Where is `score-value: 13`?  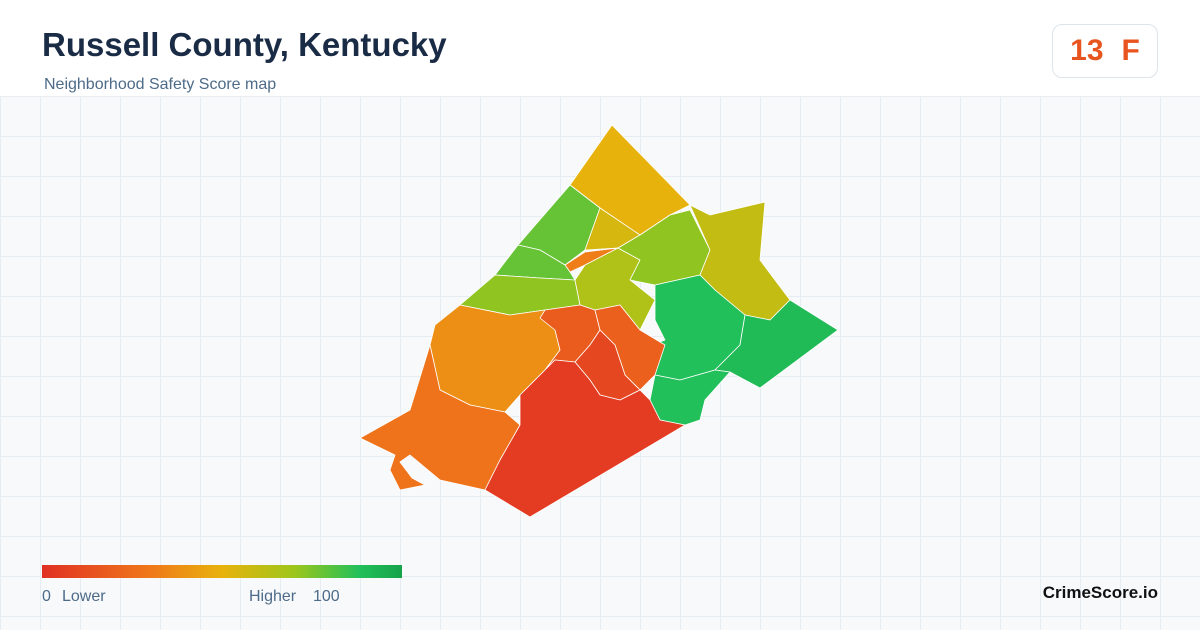 score-value: 13 is located at coordinates (1087, 50).